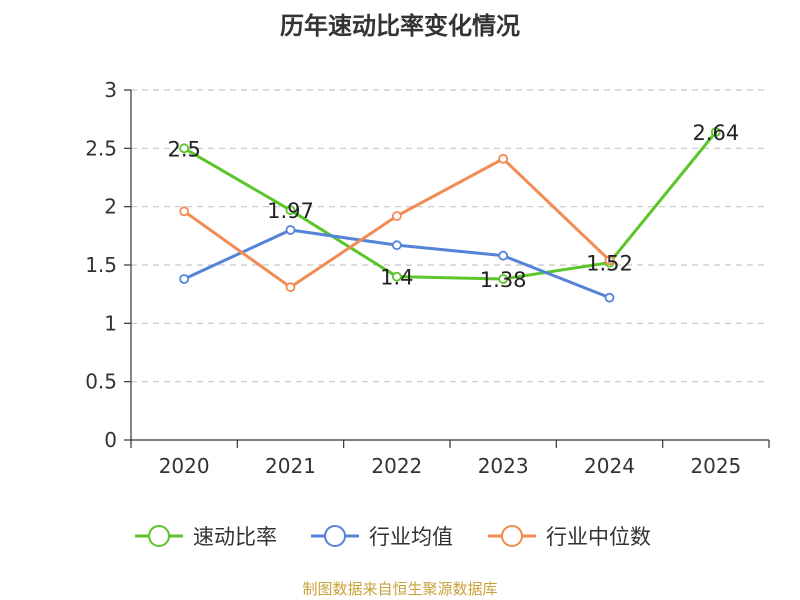 This screenshot has width=800, height=600. I want to click on y-tick-label: 0, so click(110, 440).